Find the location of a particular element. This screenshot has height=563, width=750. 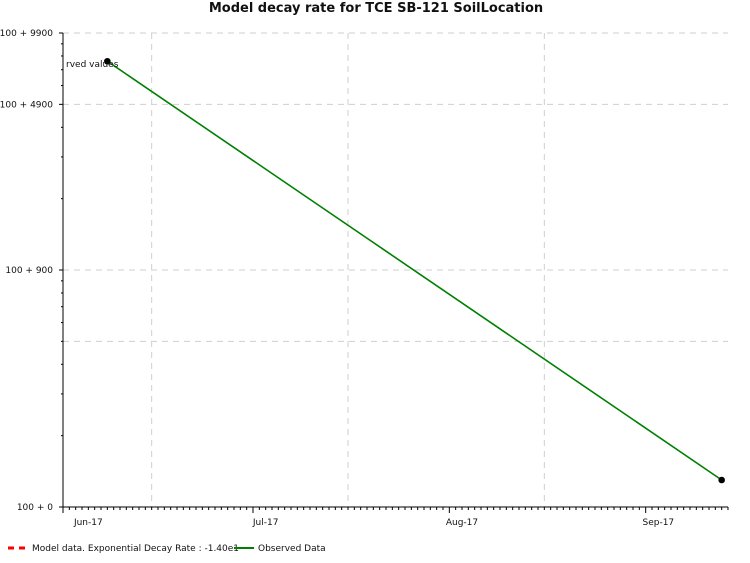

y-tick-label-2: 100 + 4900 is located at coordinates (26, 105).